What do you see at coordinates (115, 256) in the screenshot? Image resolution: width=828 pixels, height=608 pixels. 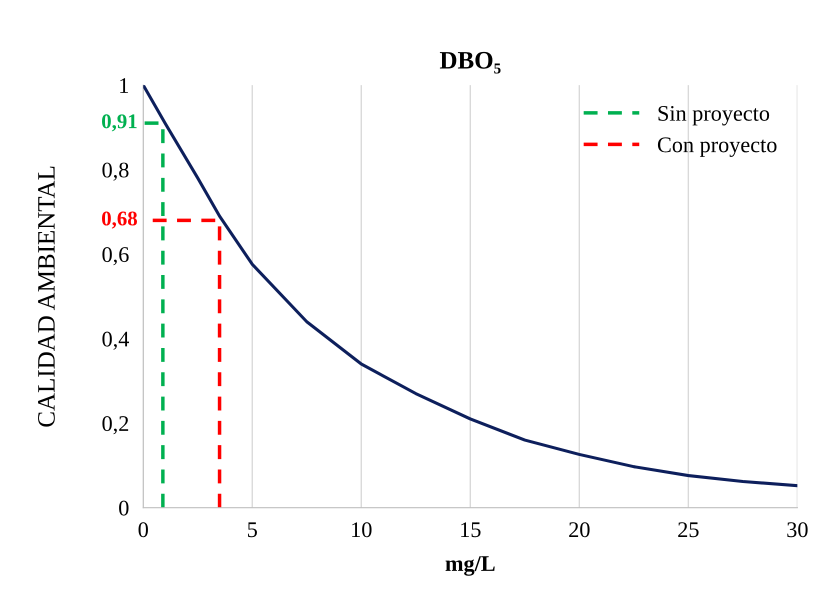 I see `y-tick-label: 0,6` at bounding box center [115, 256].